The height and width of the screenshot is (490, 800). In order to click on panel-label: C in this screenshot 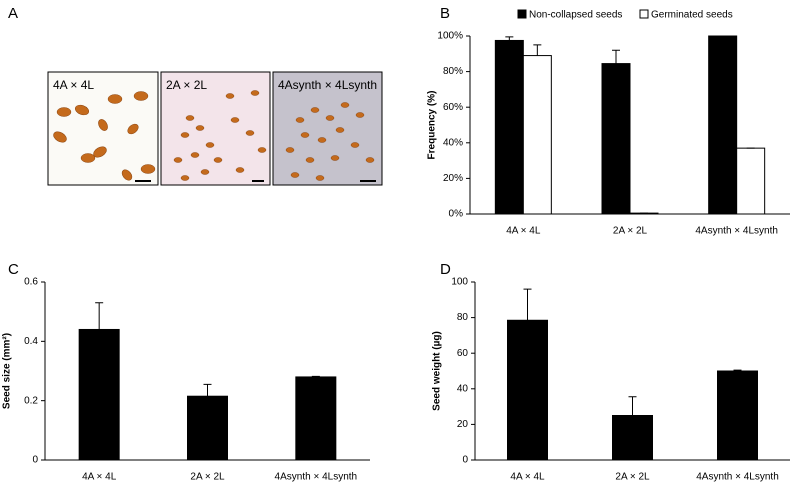, I will do `click(13, 269)`.